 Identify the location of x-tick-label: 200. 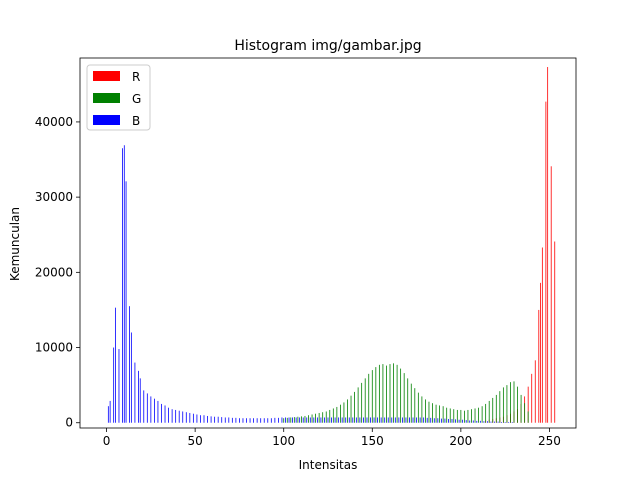
(460, 441).